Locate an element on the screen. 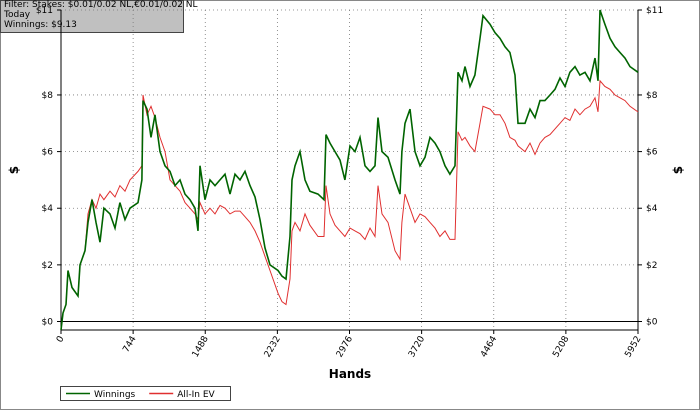 Image resolution: width=700 pixels, height=410 pixels. y2-axis-label: $ is located at coordinates (678, 170).